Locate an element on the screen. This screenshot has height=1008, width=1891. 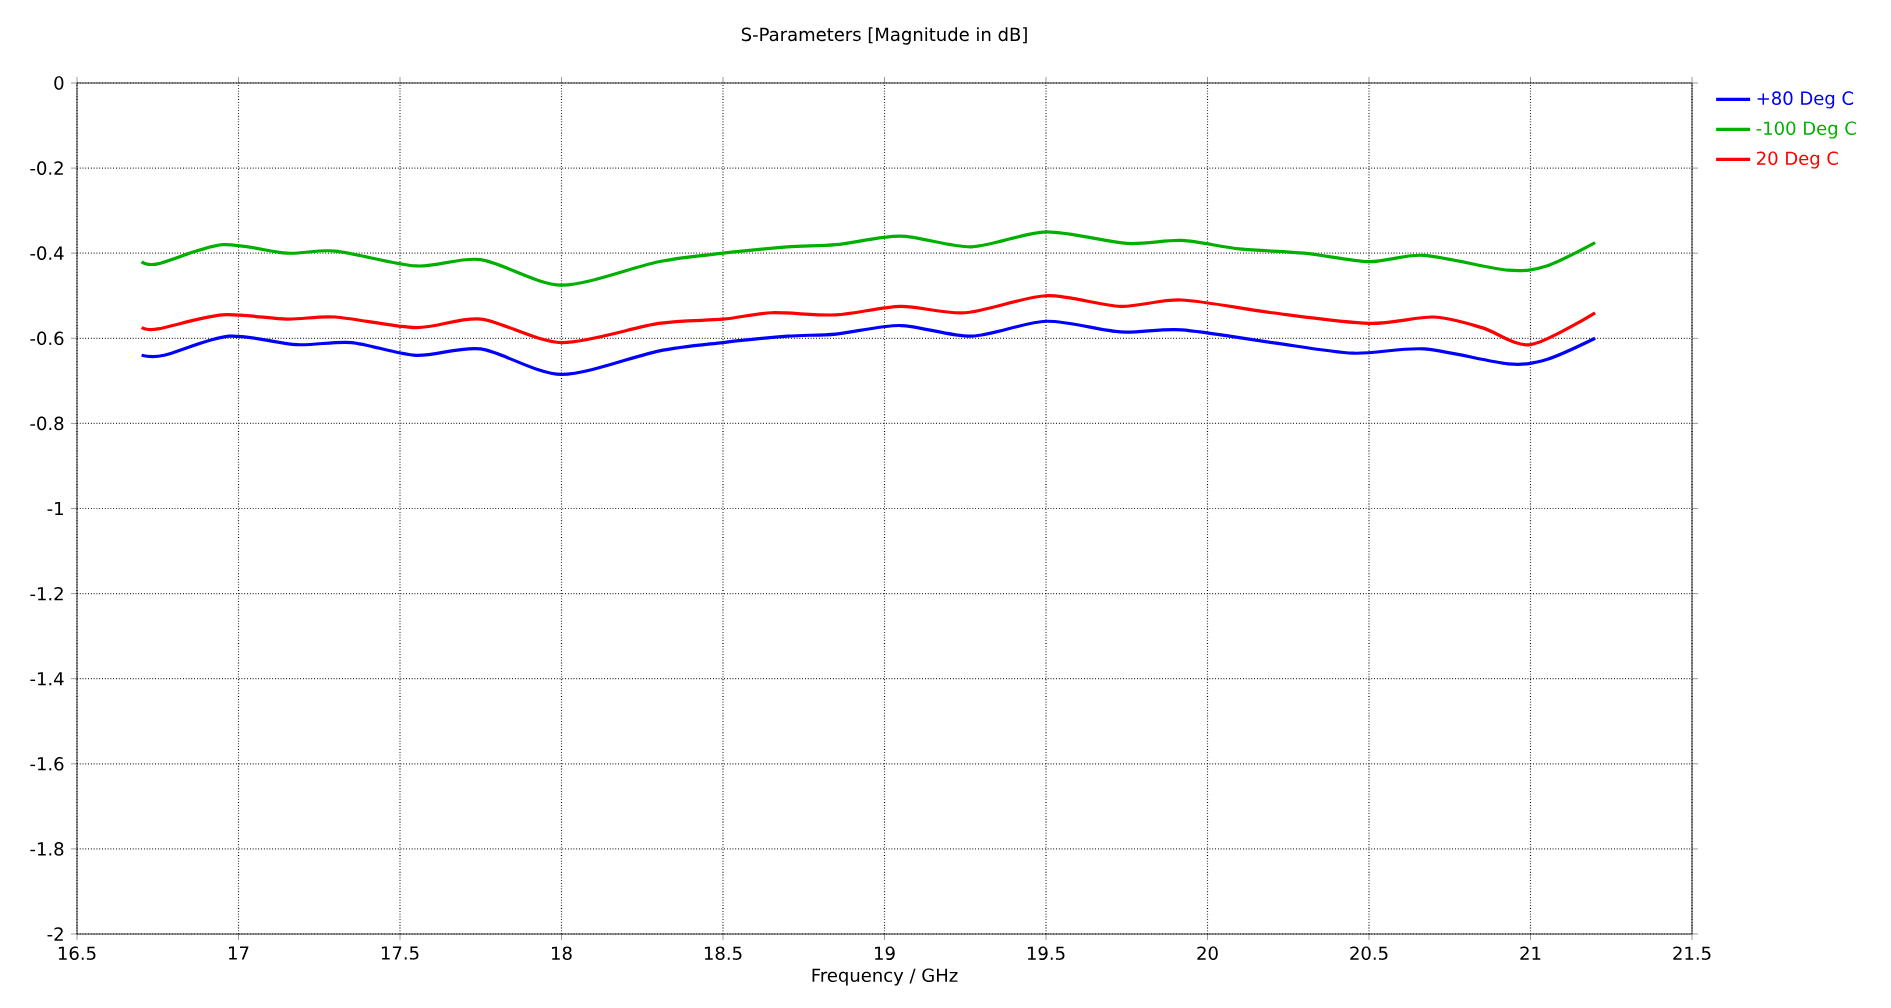
legend-label: -100 Deg C is located at coordinates (1806, 130).